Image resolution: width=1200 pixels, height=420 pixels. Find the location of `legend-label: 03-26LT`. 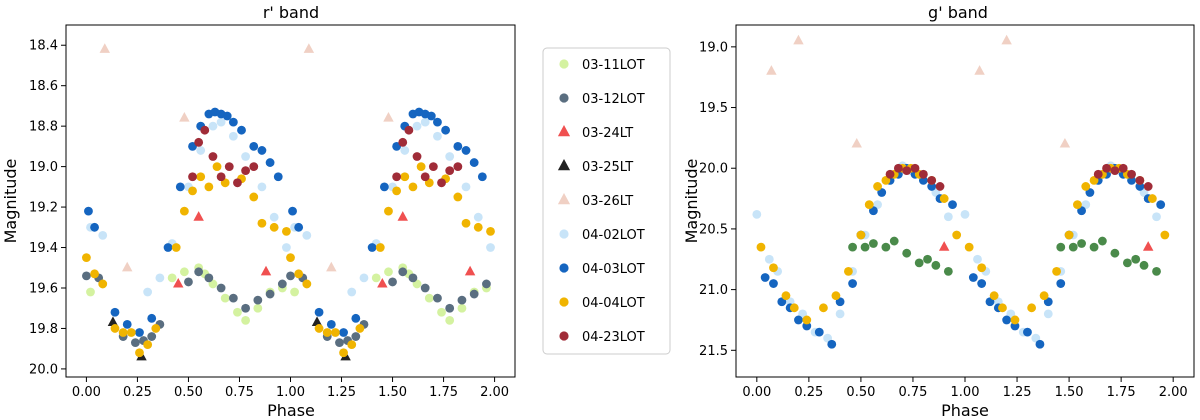

legend-label: 03-26LT is located at coordinates (607, 201).